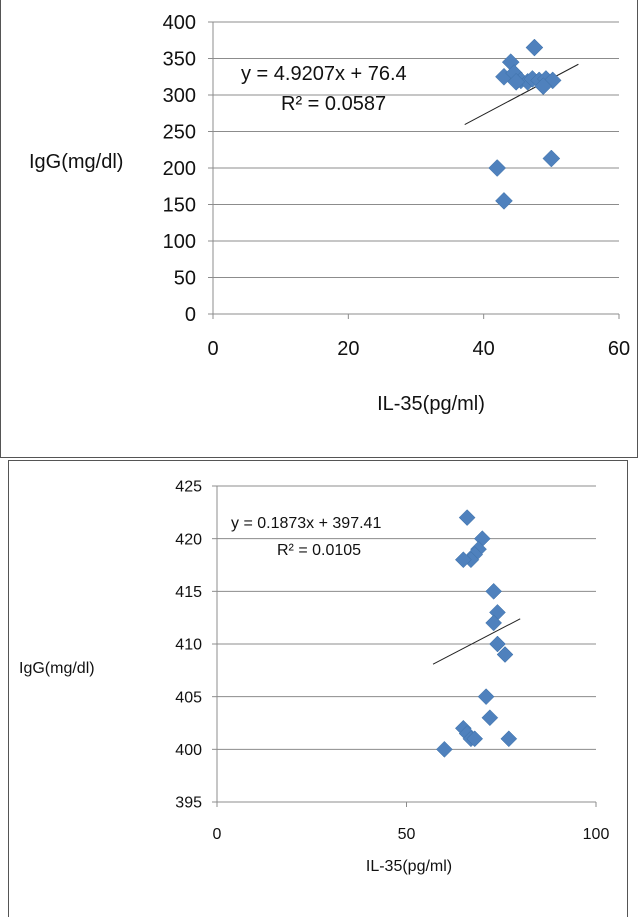  What do you see at coordinates (619, 349) in the screenshot?
I see `x-tick-label: 60` at bounding box center [619, 349].